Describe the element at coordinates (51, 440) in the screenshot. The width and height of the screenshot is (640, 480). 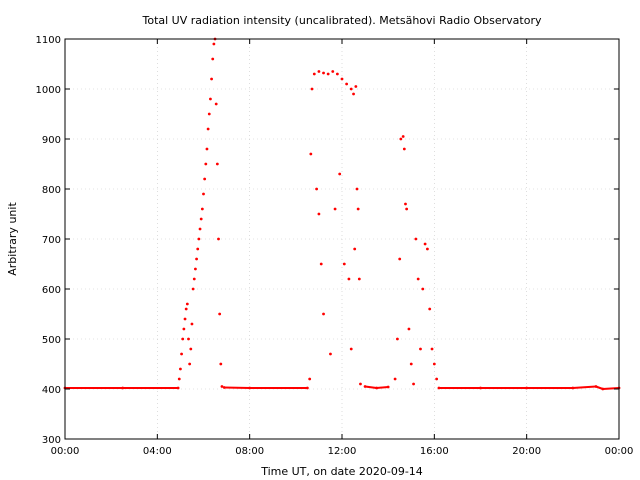
I see `y-tick-label: 300` at that location.